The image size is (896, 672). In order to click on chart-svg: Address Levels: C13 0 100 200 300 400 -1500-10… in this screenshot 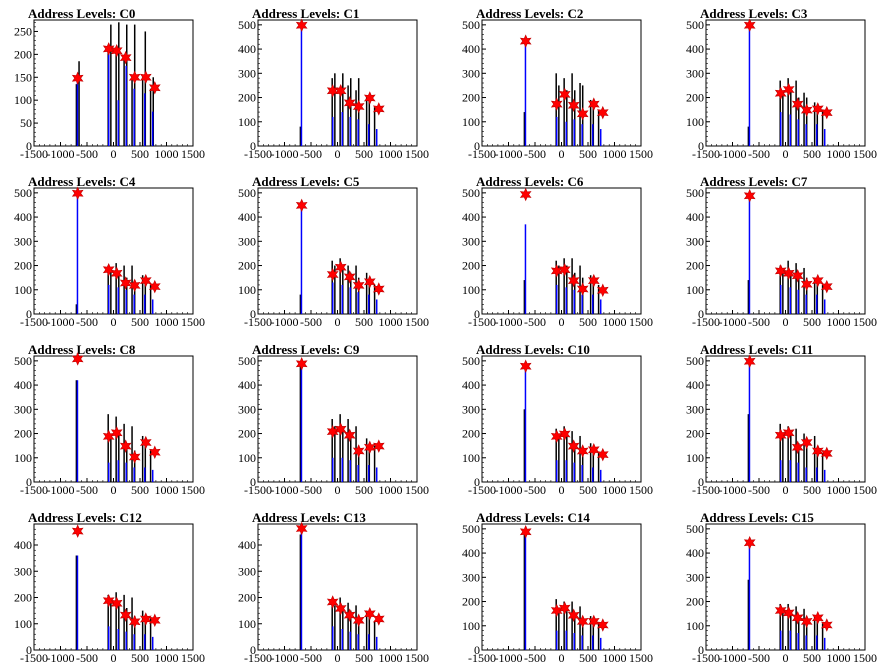, I will do `click(333, 587)`.